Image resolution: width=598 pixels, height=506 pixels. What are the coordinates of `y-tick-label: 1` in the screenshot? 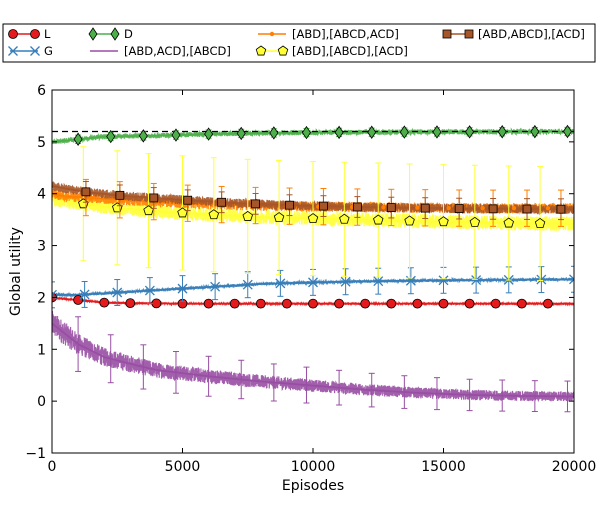 It's located at (41, 350).